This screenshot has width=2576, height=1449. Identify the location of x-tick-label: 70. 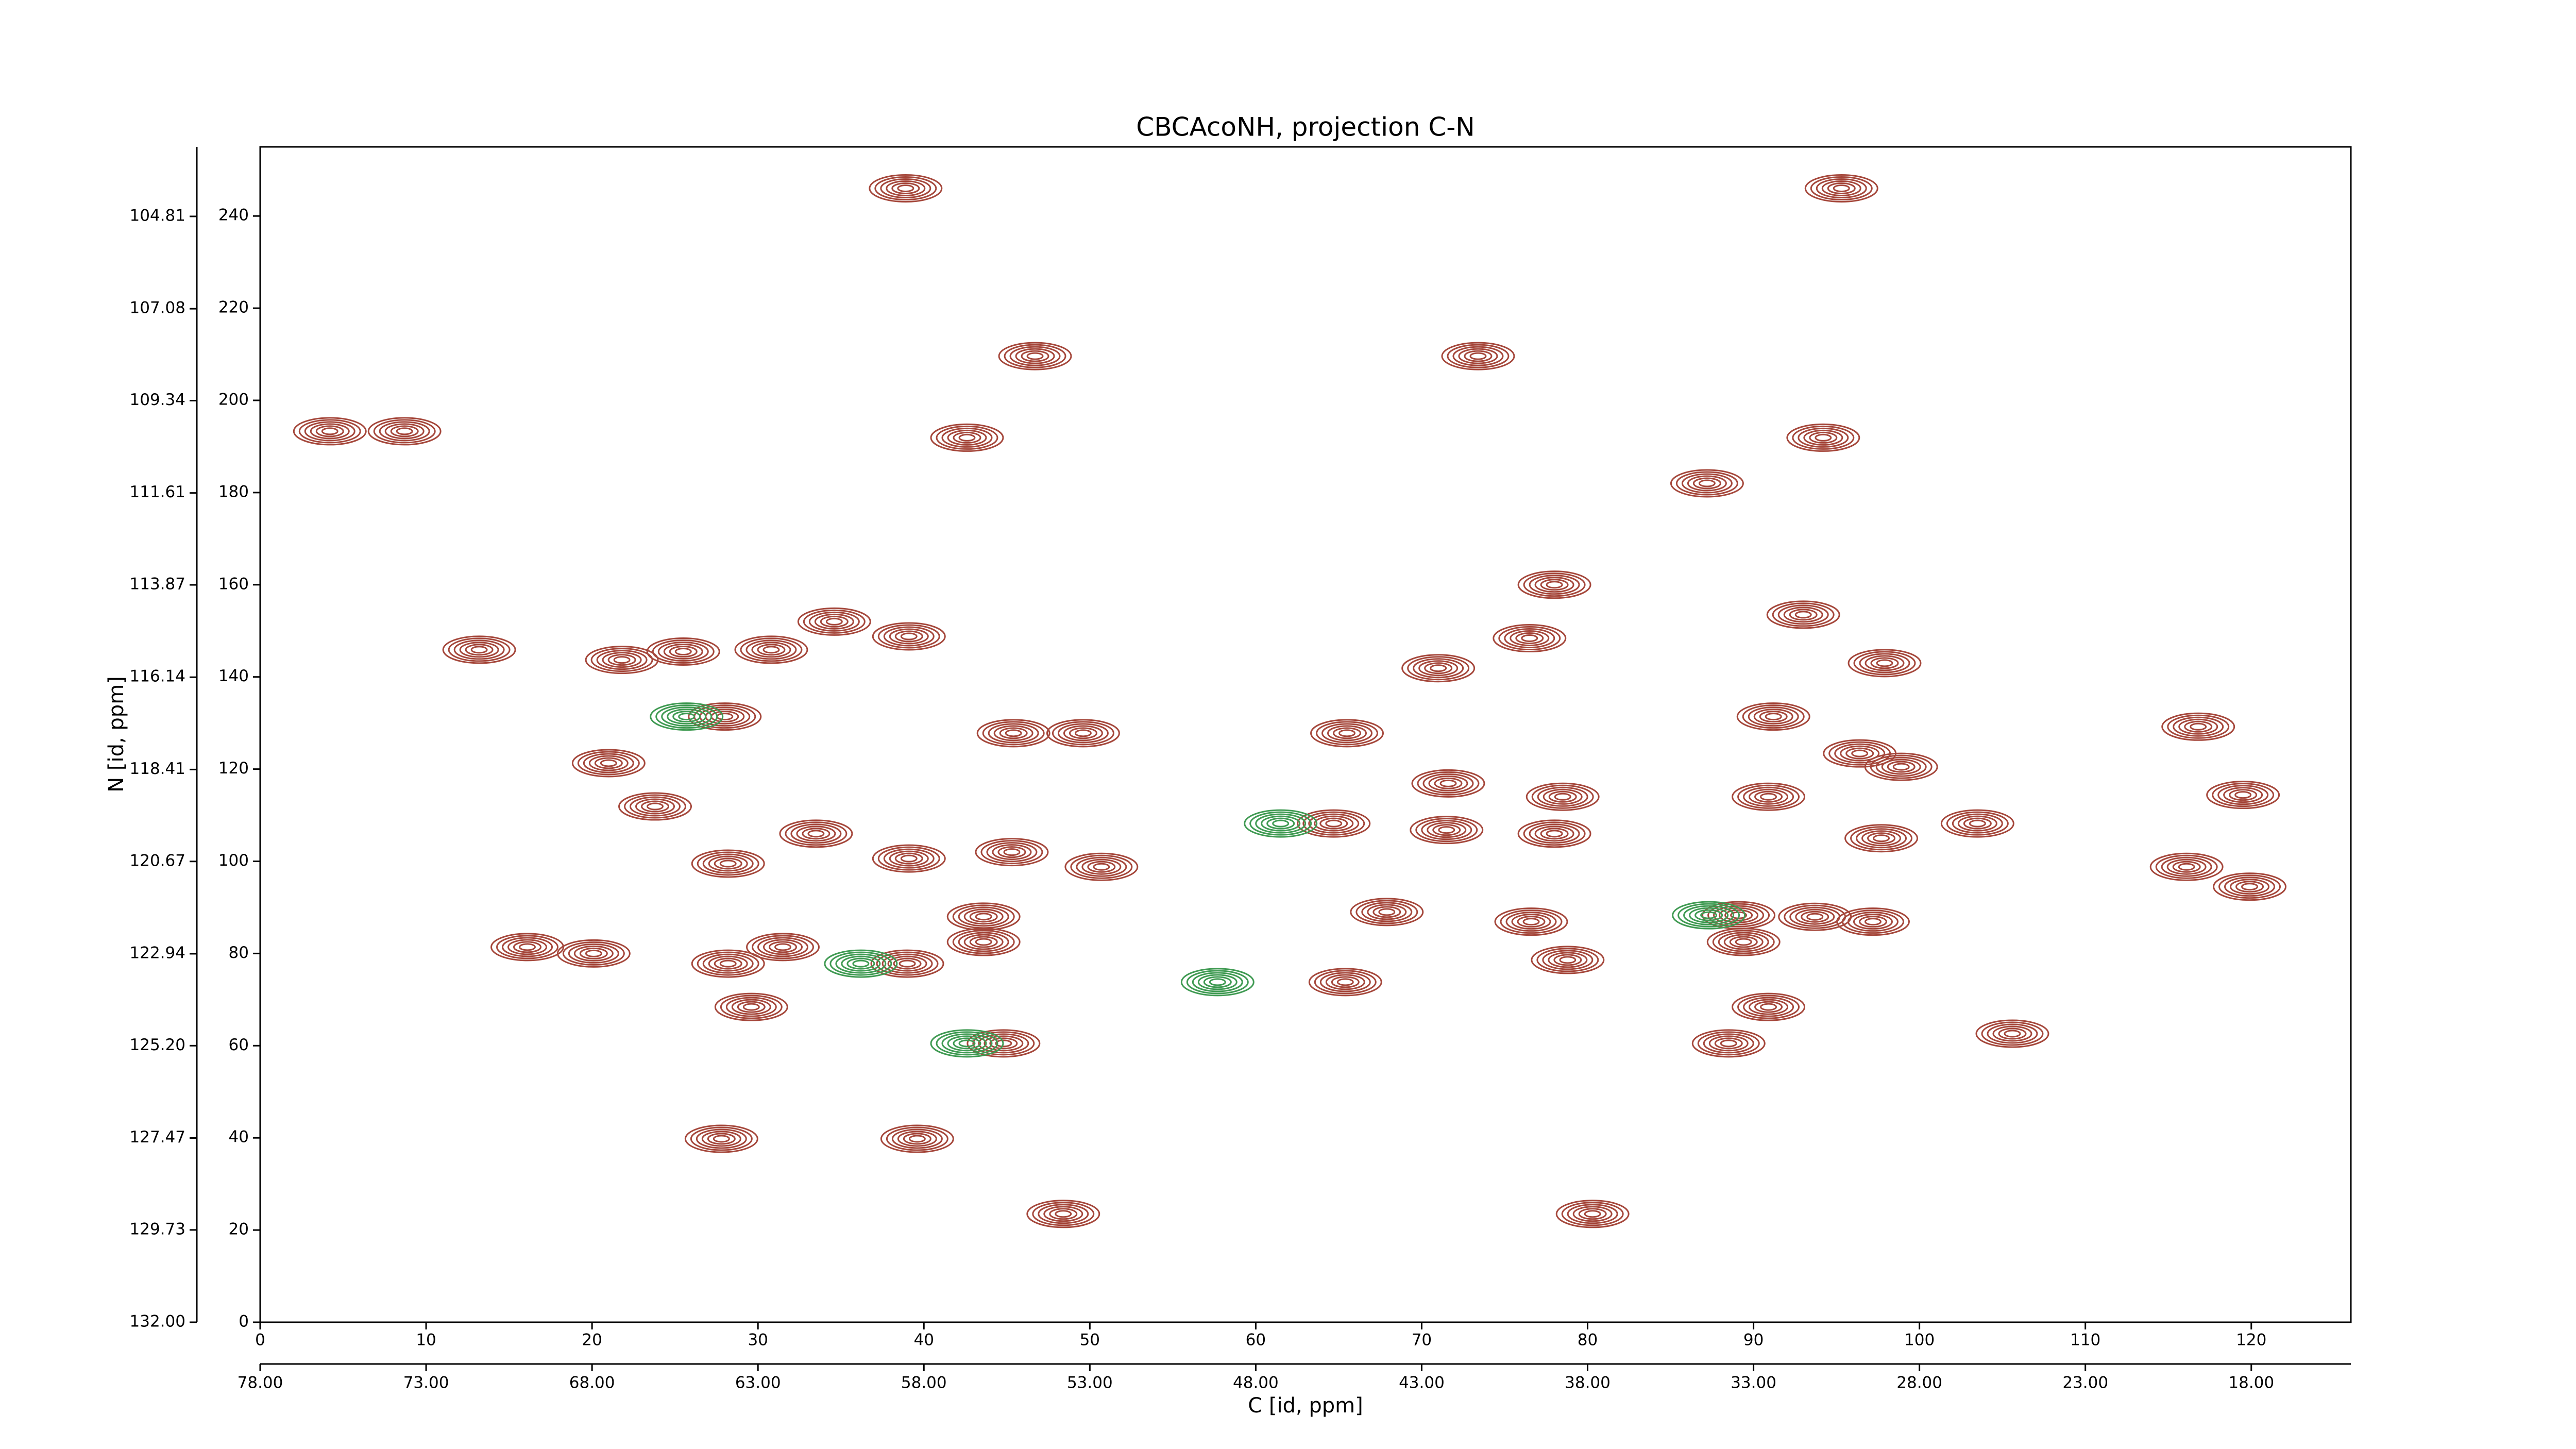
(1422, 1340).